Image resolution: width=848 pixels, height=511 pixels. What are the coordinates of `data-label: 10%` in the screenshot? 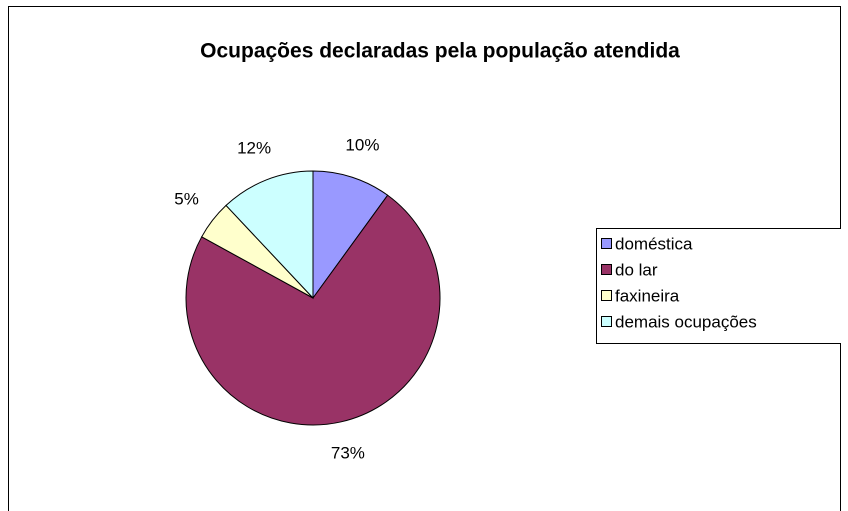 It's located at (362, 144).